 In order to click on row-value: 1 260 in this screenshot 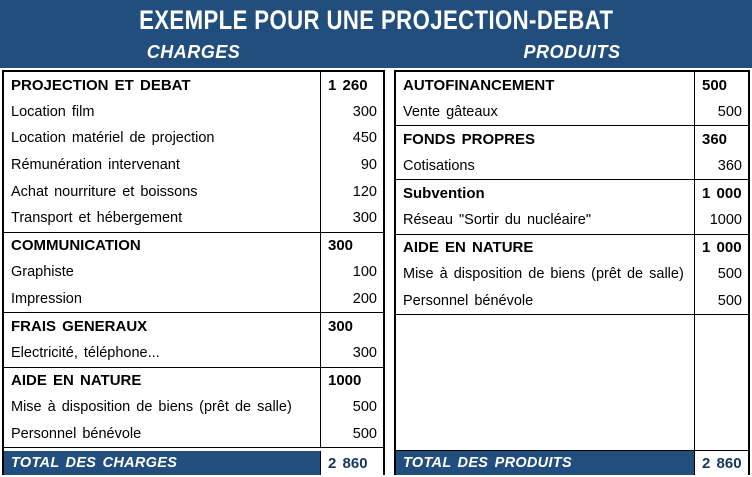, I will do `click(351, 85)`.